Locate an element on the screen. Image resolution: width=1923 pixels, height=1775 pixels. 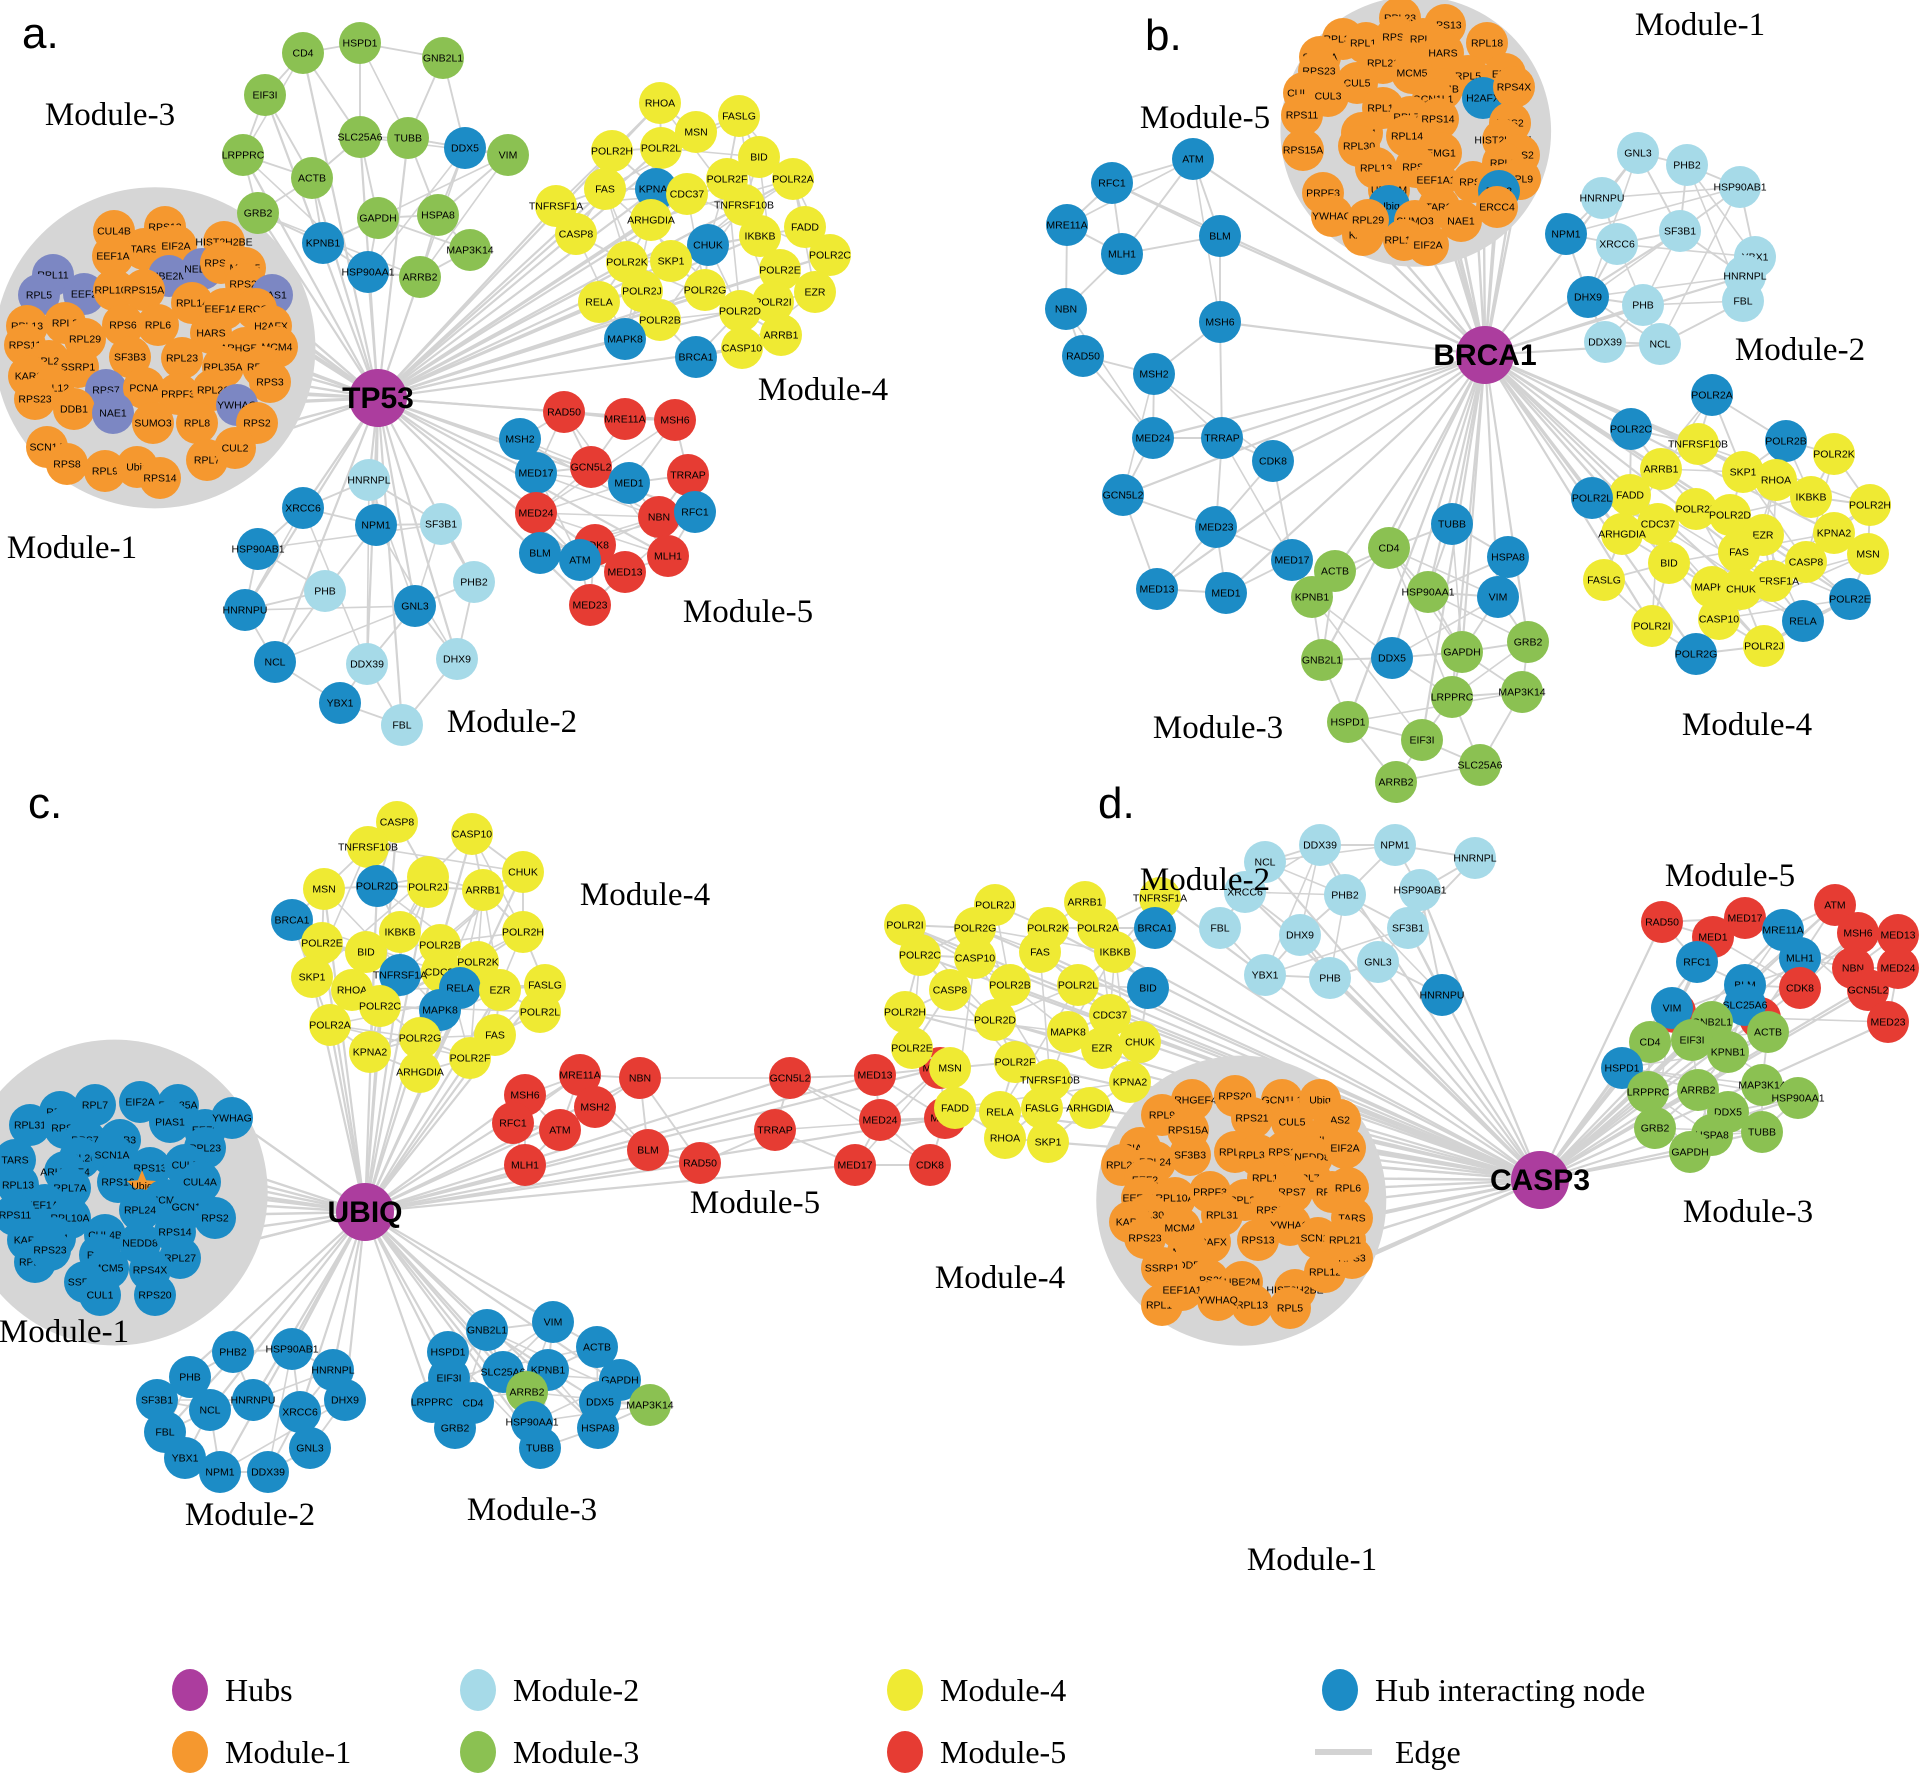
node-msh2: MSH2 is located at coordinates (595, 1107).